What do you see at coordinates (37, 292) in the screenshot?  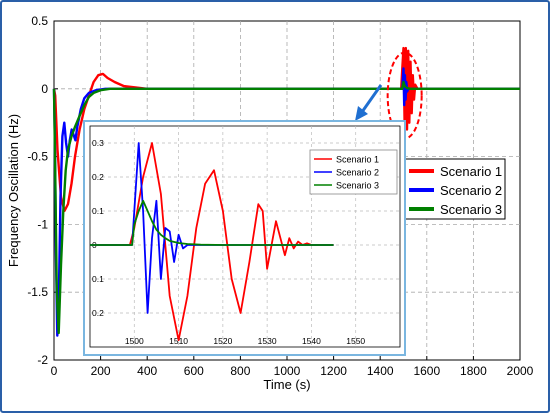 I see `y-tick-label: -1.5` at bounding box center [37, 292].